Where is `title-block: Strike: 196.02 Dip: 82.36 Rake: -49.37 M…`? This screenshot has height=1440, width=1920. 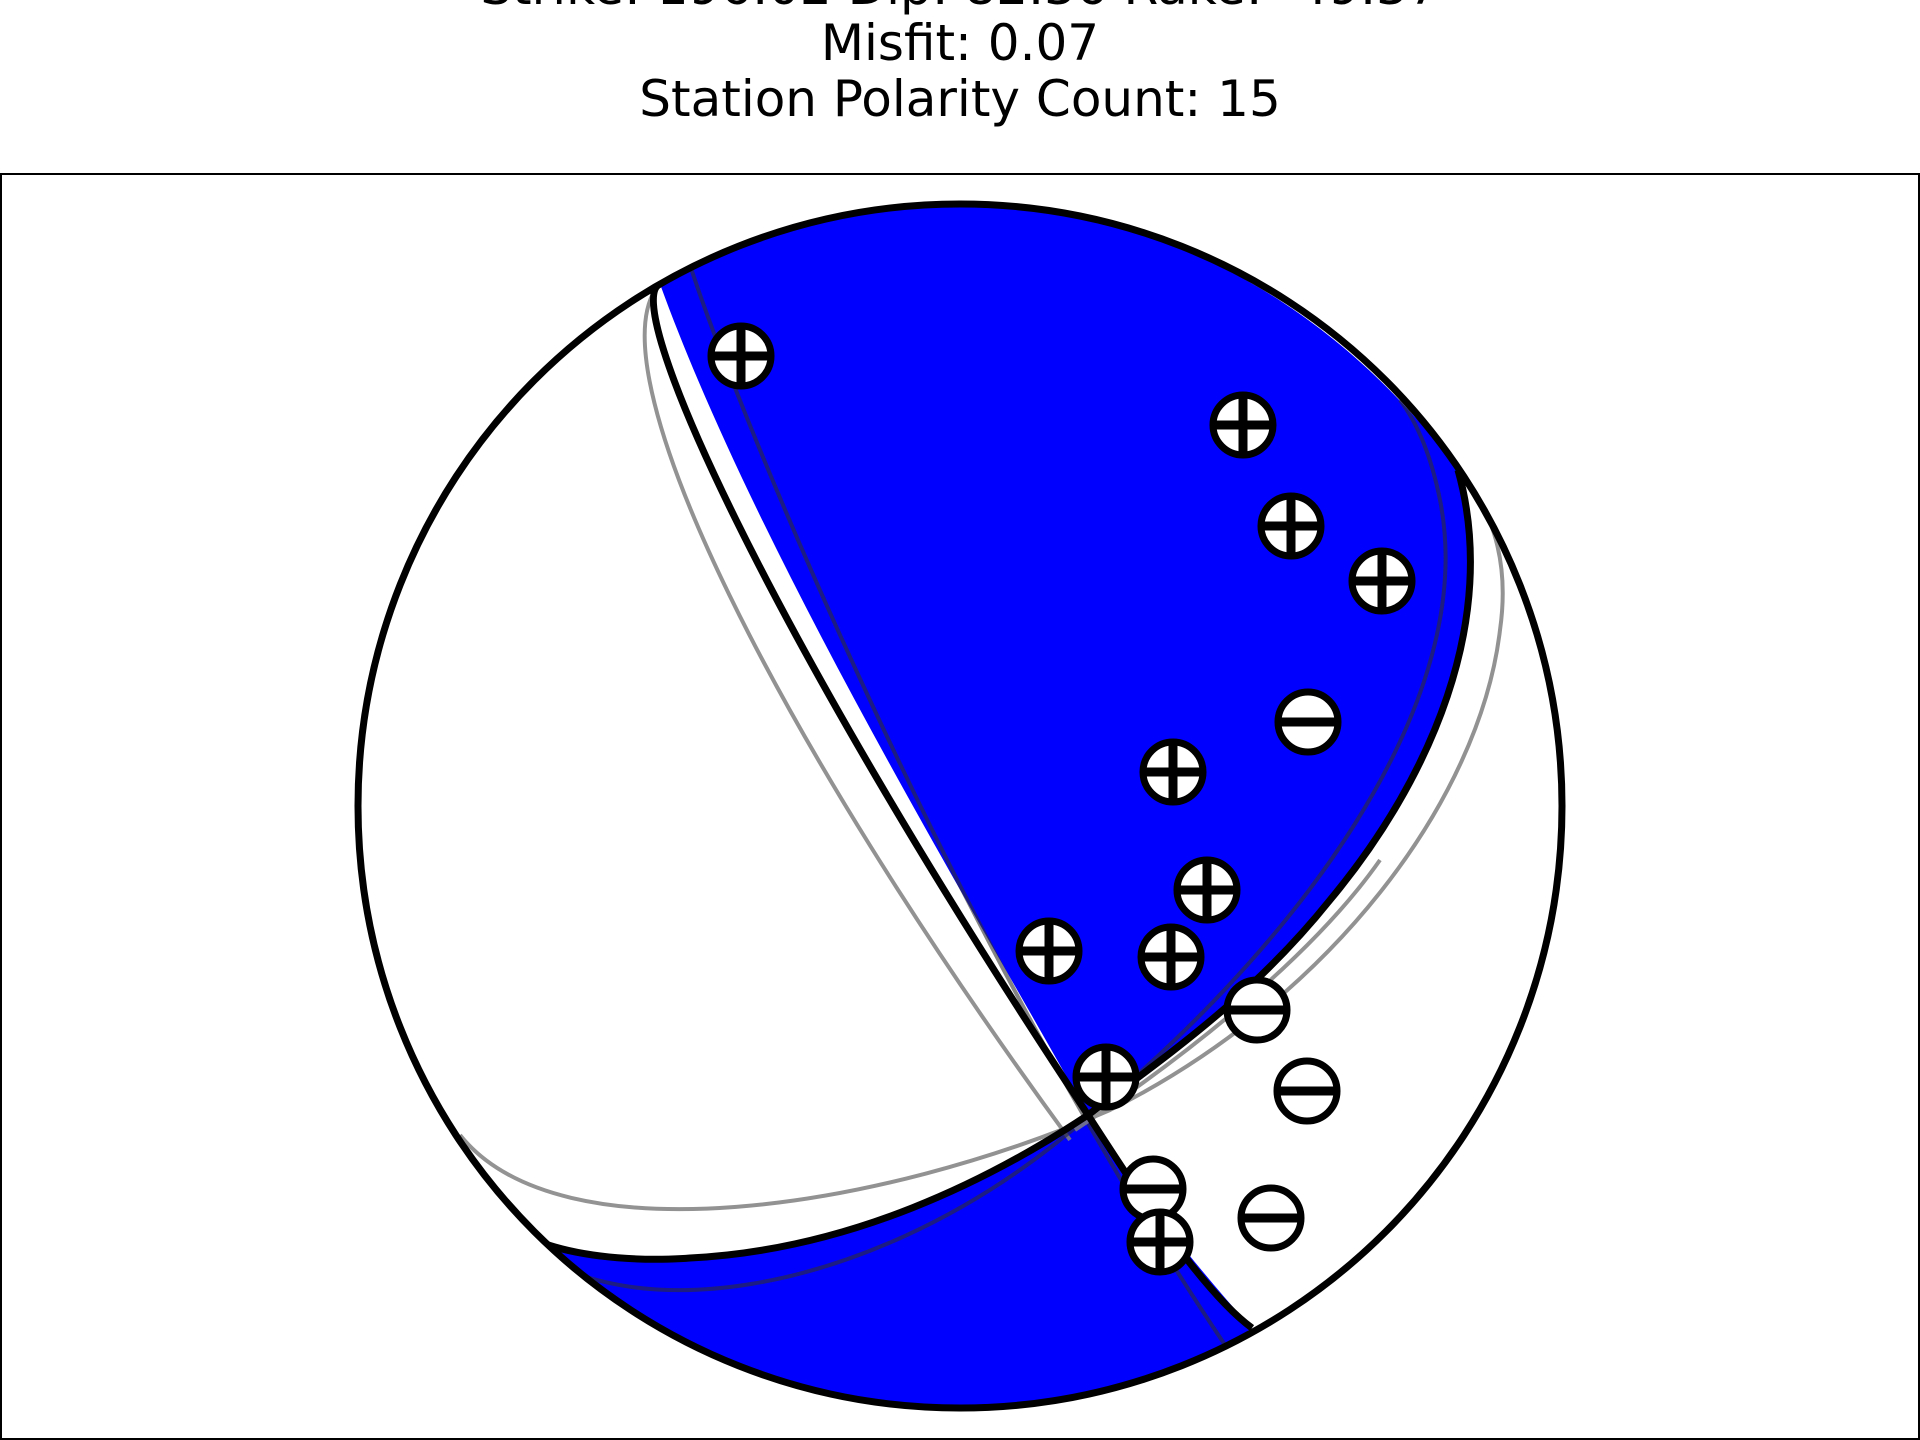
title-block: Strike: 196.02 Dip: 82.36 Rake: -49.37 M… is located at coordinates (959, 64).